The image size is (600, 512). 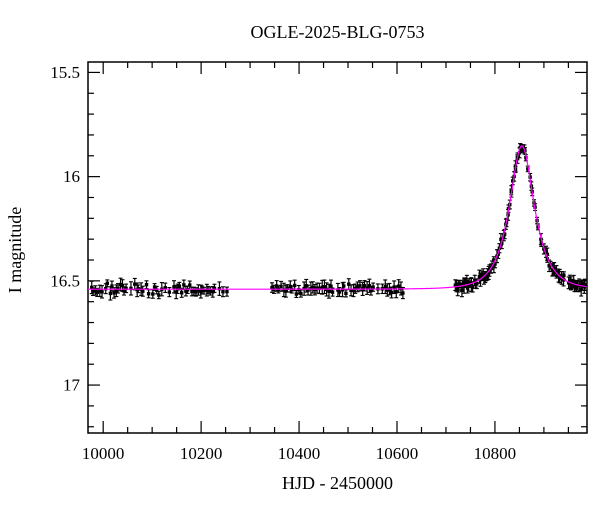 What do you see at coordinates (495, 453) in the screenshot?
I see `x-tick-label: 10800` at bounding box center [495, 453].